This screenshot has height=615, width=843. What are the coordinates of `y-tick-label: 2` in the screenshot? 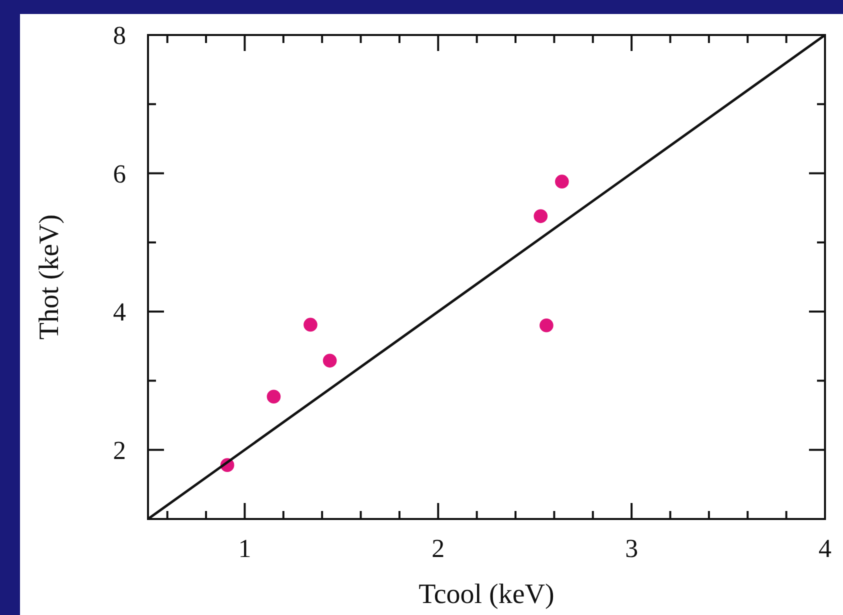 It's located at (119, 450).